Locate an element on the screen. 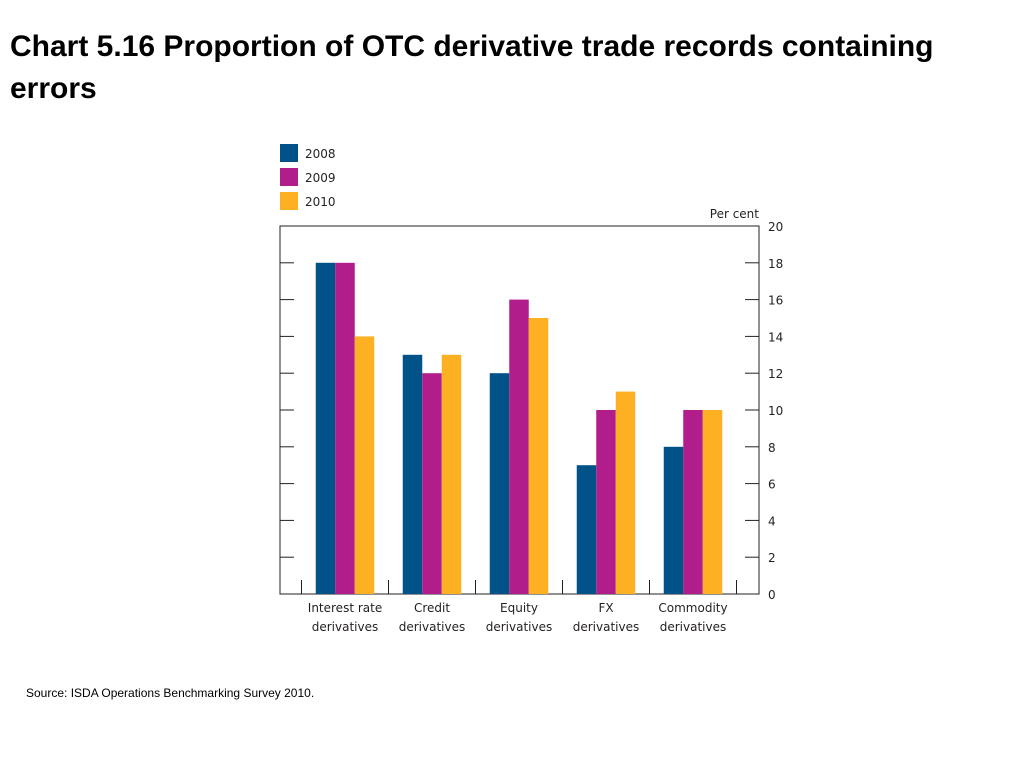  x-tick-label: Equity is located at coordinates (519, 608).